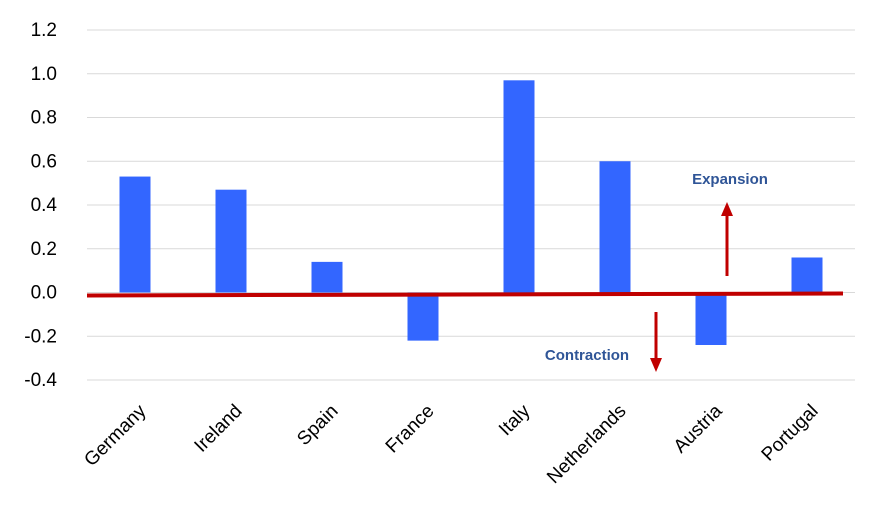 This screenshot has width=896, height=514. I want to click on zero-baseline, so click(465, 294).